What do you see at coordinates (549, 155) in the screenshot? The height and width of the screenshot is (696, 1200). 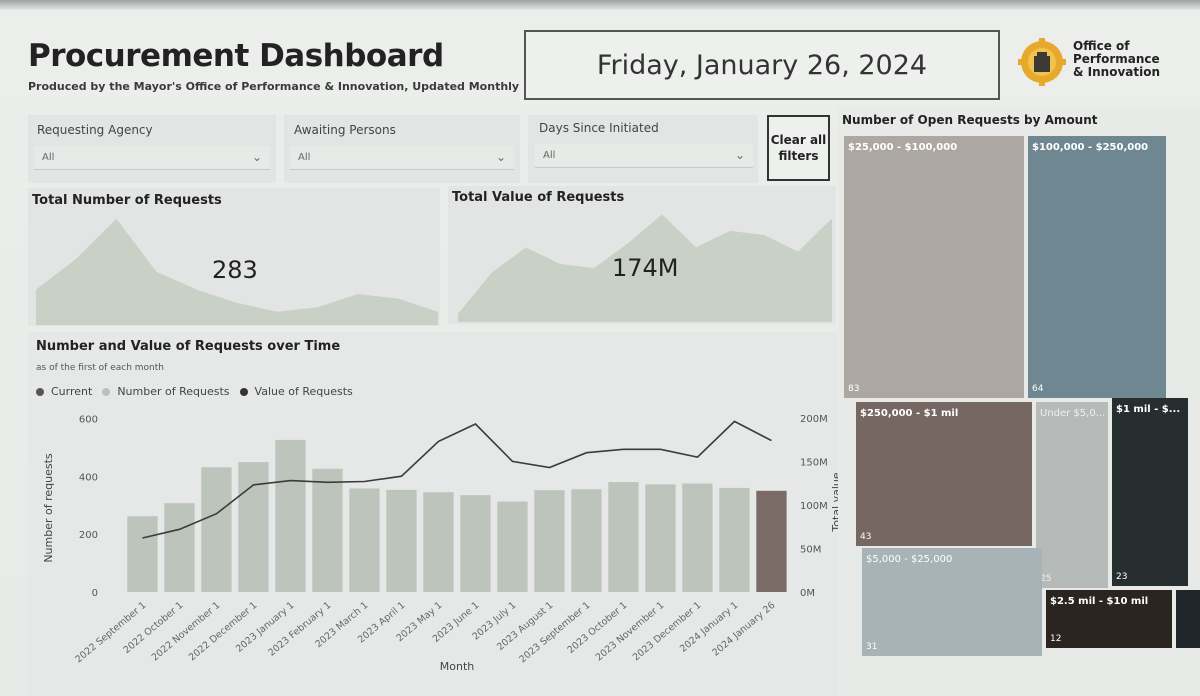 I see `days-dropdown-value: All` at bounding box center [549, 155].